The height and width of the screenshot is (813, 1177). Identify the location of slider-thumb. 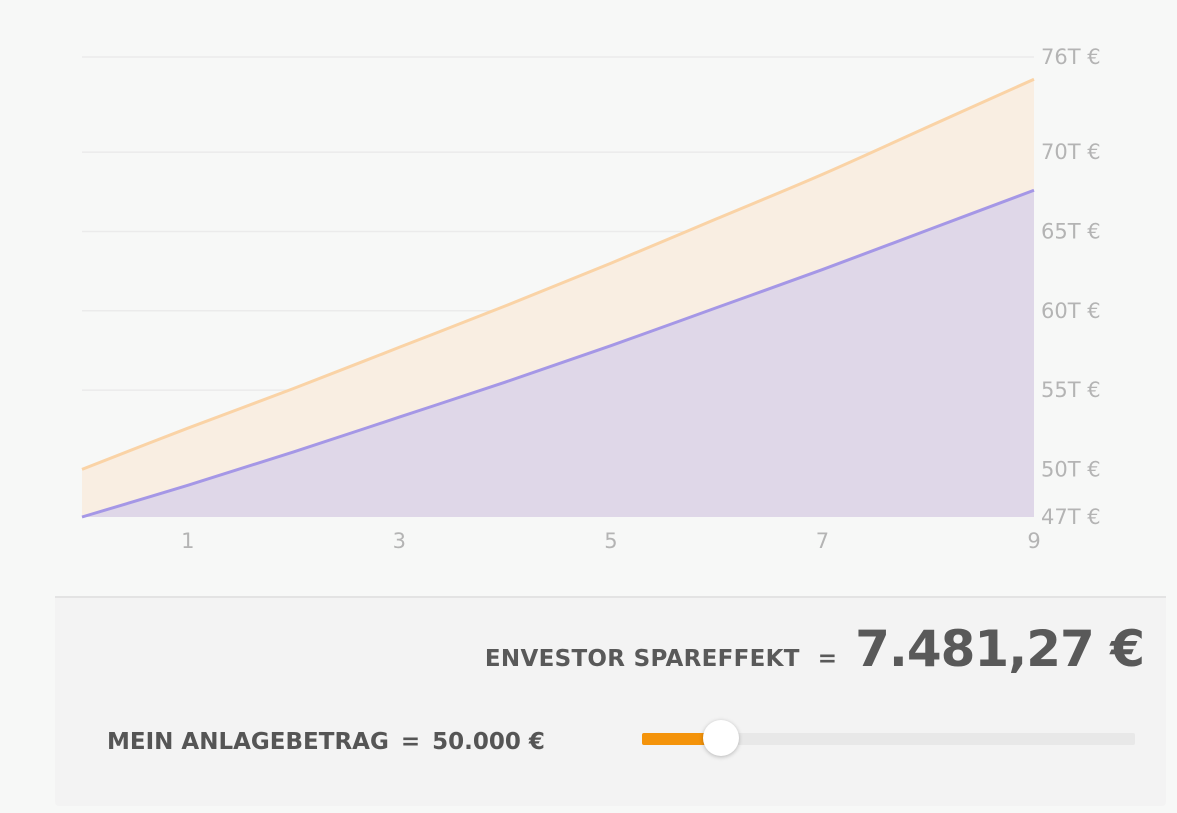
(720, 738).